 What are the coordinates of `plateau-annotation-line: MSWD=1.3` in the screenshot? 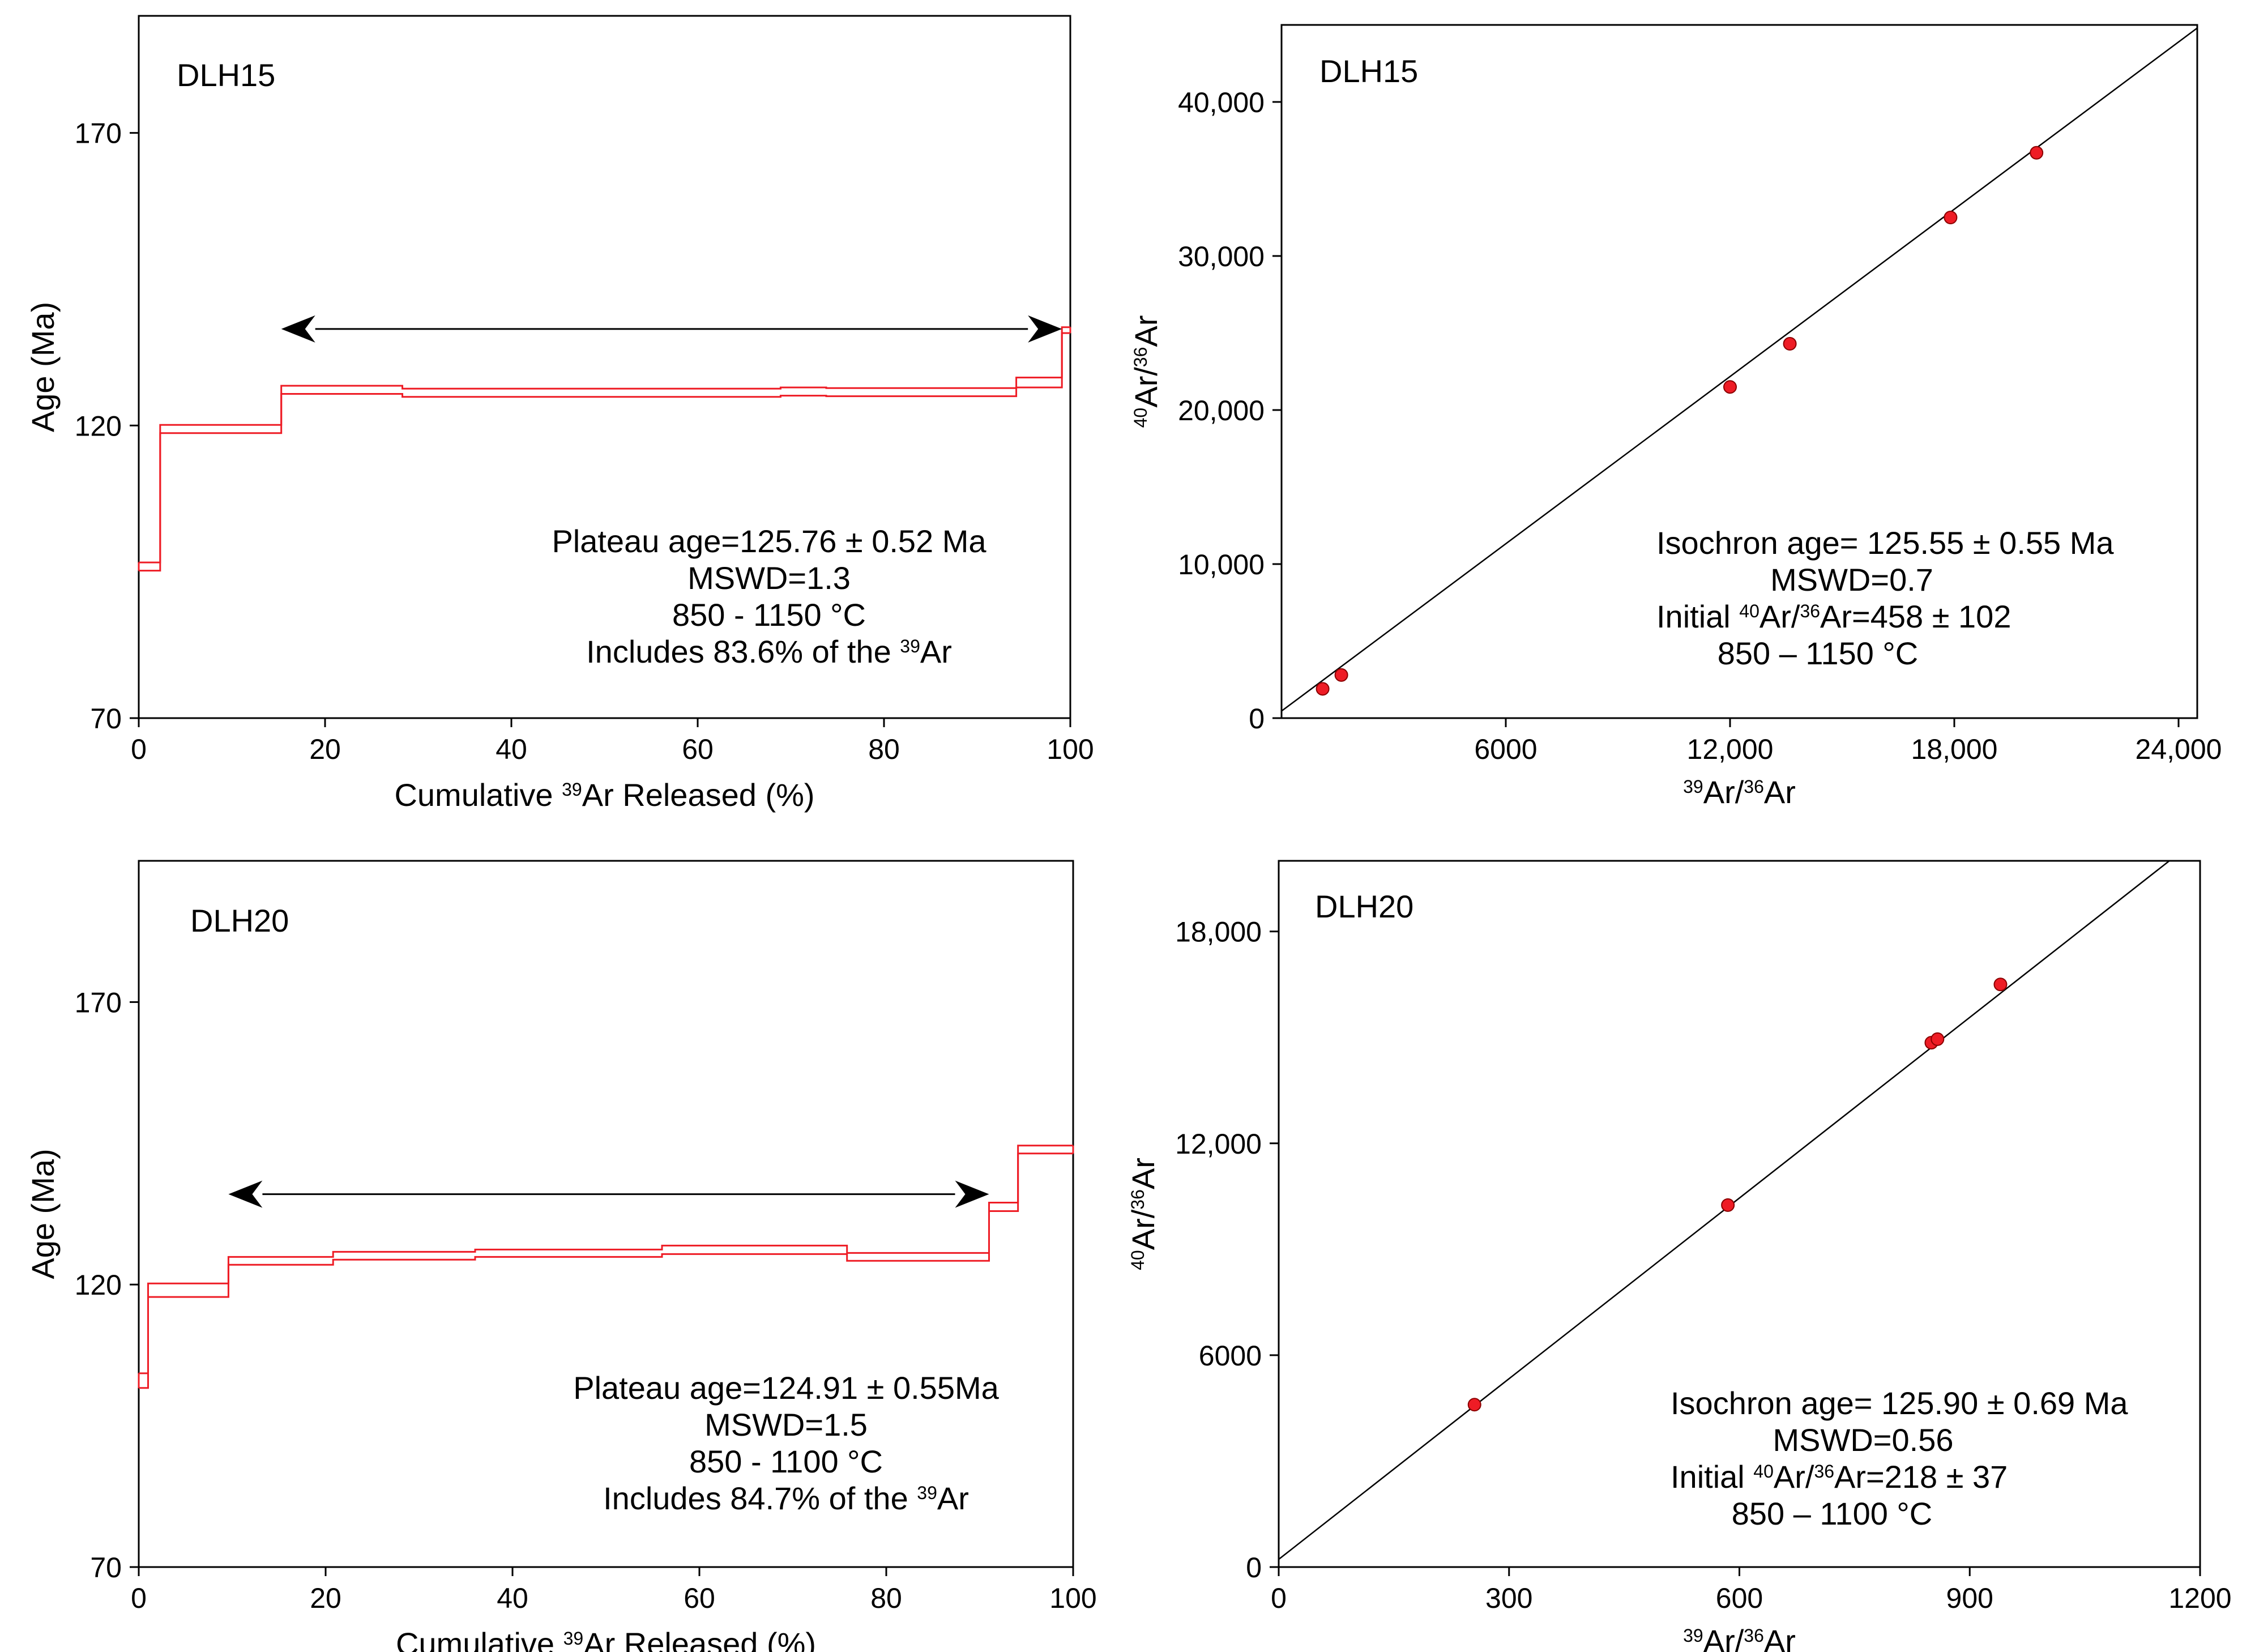 It's located at (769, 578).